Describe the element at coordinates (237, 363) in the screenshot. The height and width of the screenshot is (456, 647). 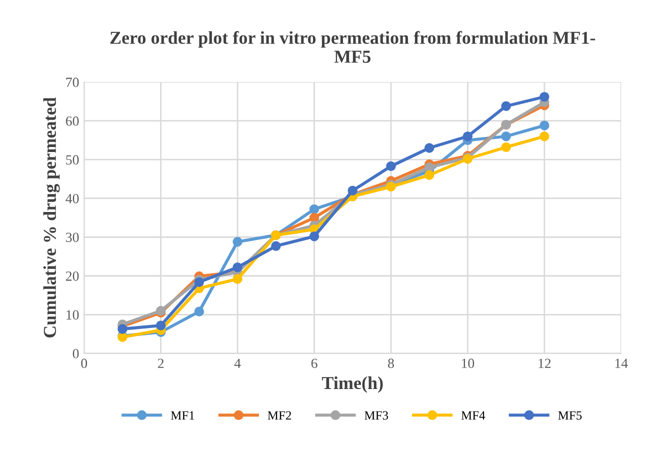
I see `x-tick-label: 4` at that location.